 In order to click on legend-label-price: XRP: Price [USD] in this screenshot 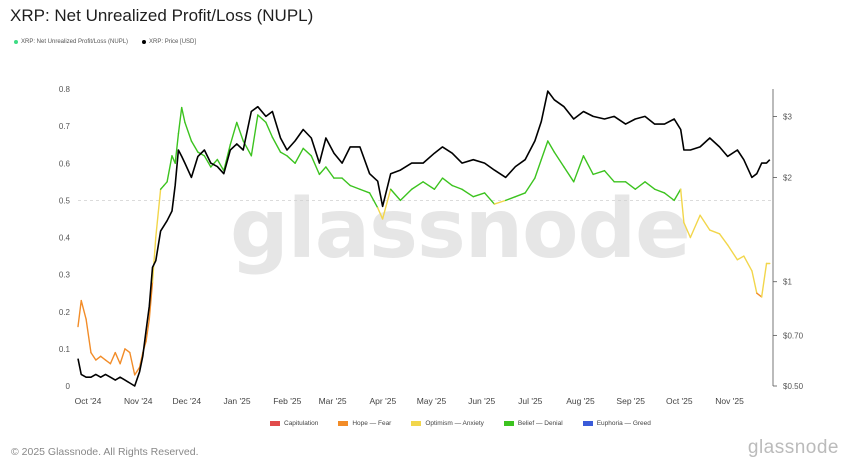, I will do `click(173, 42)`.